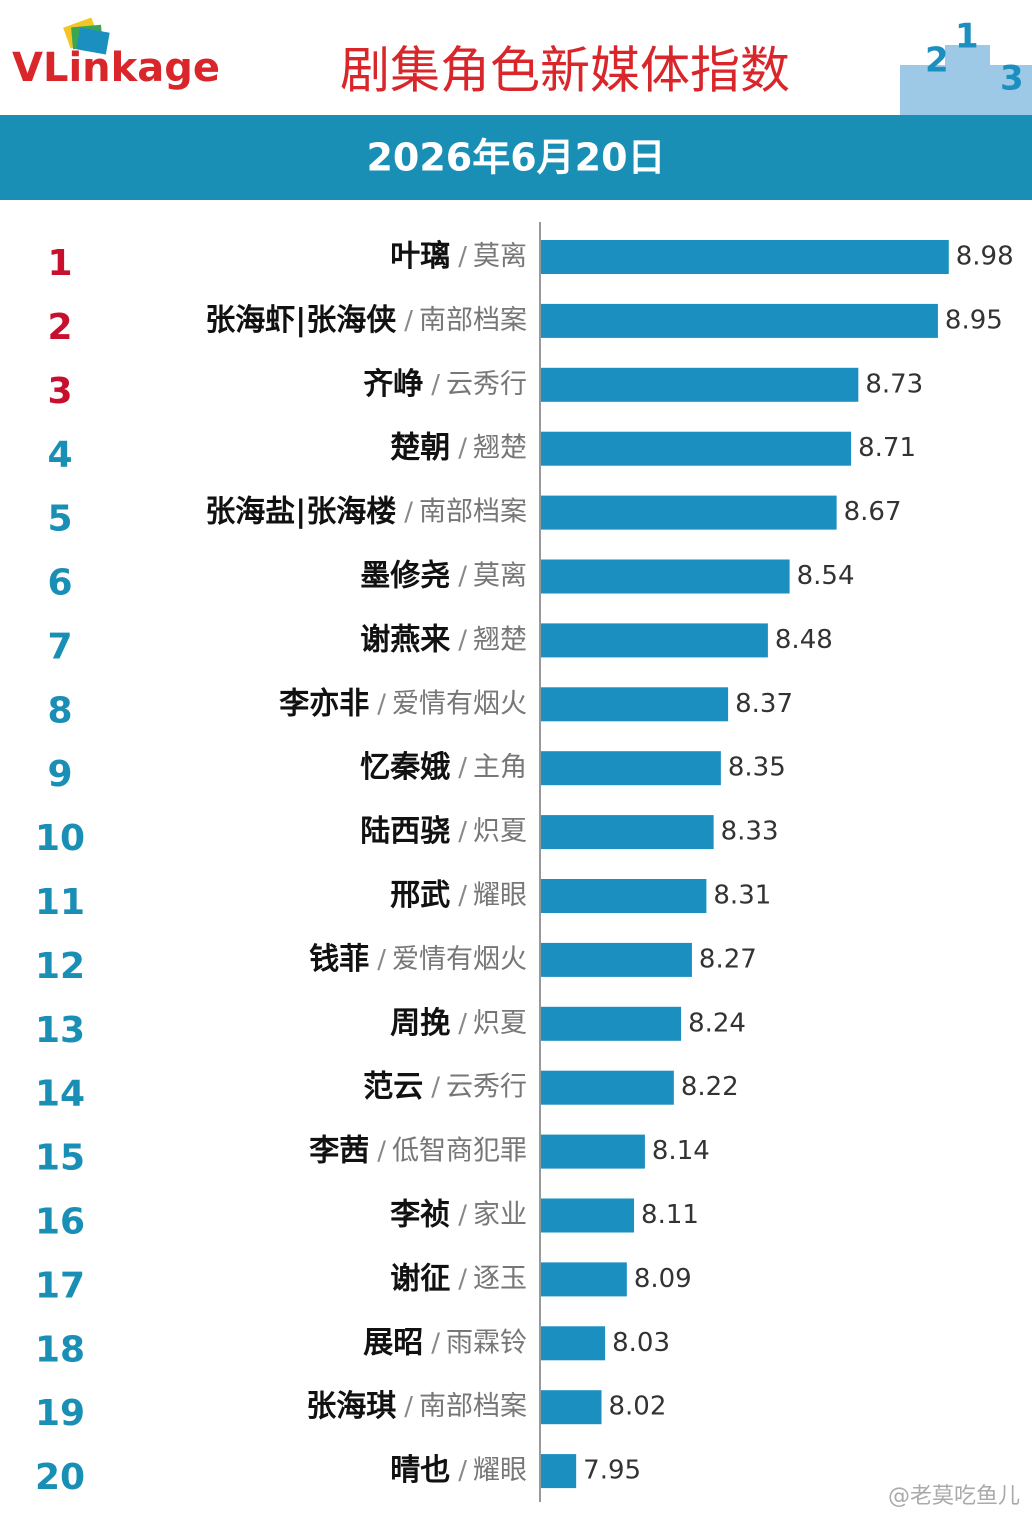 Image resolution: width=1032 pixels, height=1523 pixels. I want to click on rank: 1, so click(59, 263).